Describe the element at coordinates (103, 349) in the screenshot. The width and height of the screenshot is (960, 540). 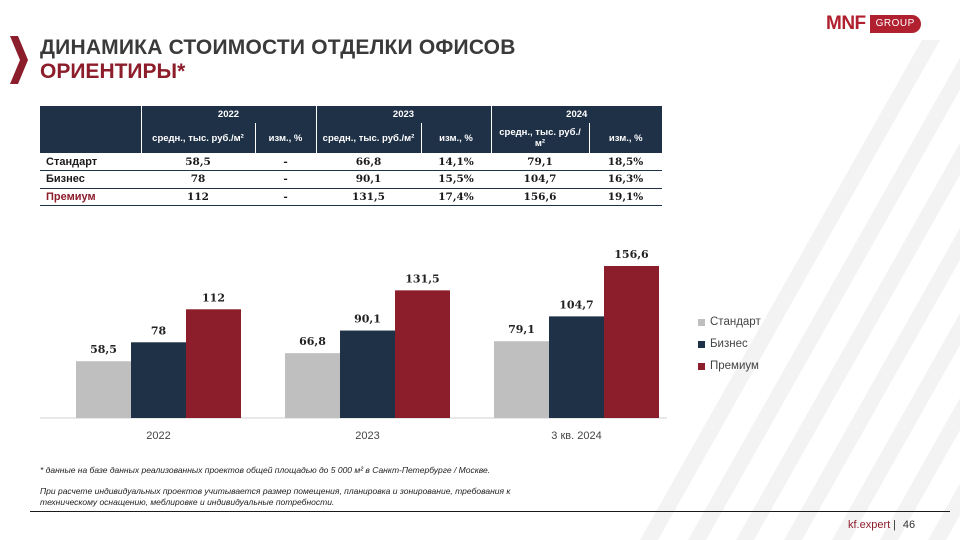
I see `data-label: 58,5` at that location.